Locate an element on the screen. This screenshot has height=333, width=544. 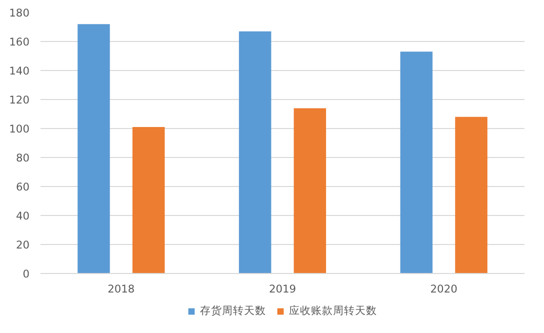
x-tick-label: 2020 is located at coordinates (444, 289).